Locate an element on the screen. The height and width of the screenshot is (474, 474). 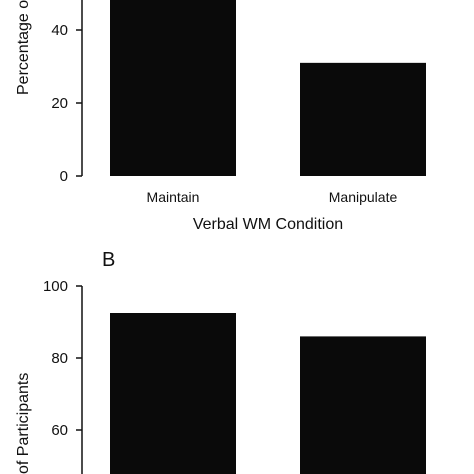
panel-a-bar-manipulate is located at coordinates (363, 119).